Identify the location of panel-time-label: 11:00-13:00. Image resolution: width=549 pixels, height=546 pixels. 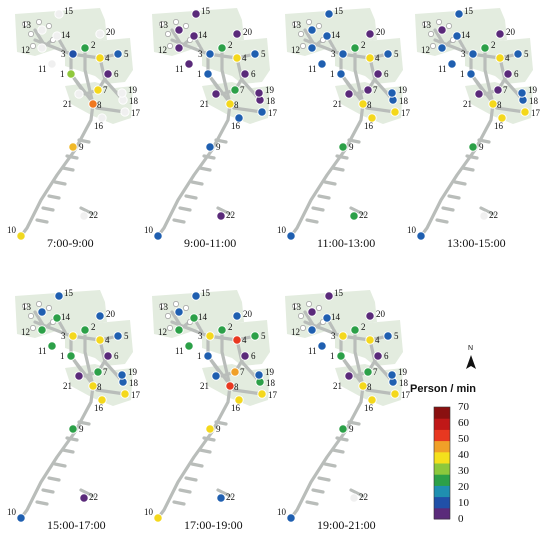
(346, 243).